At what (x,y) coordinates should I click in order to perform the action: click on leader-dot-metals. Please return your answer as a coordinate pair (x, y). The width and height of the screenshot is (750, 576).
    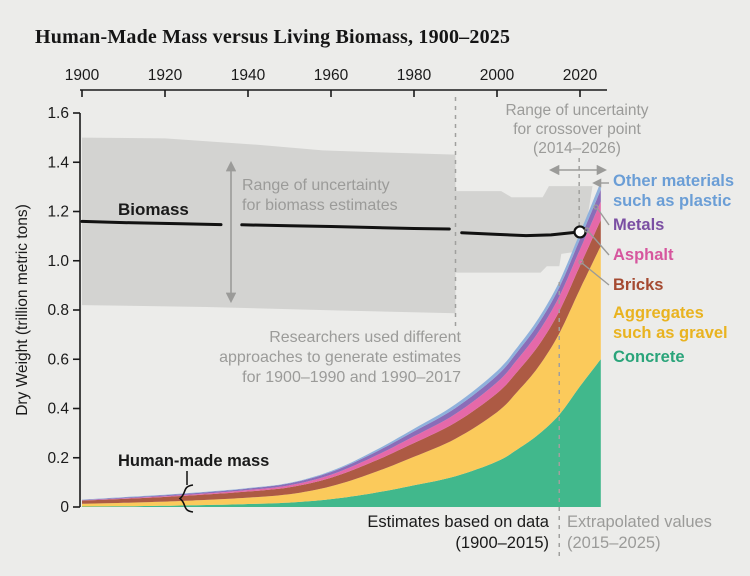
    Looking at the image, I should click on (596, 207).